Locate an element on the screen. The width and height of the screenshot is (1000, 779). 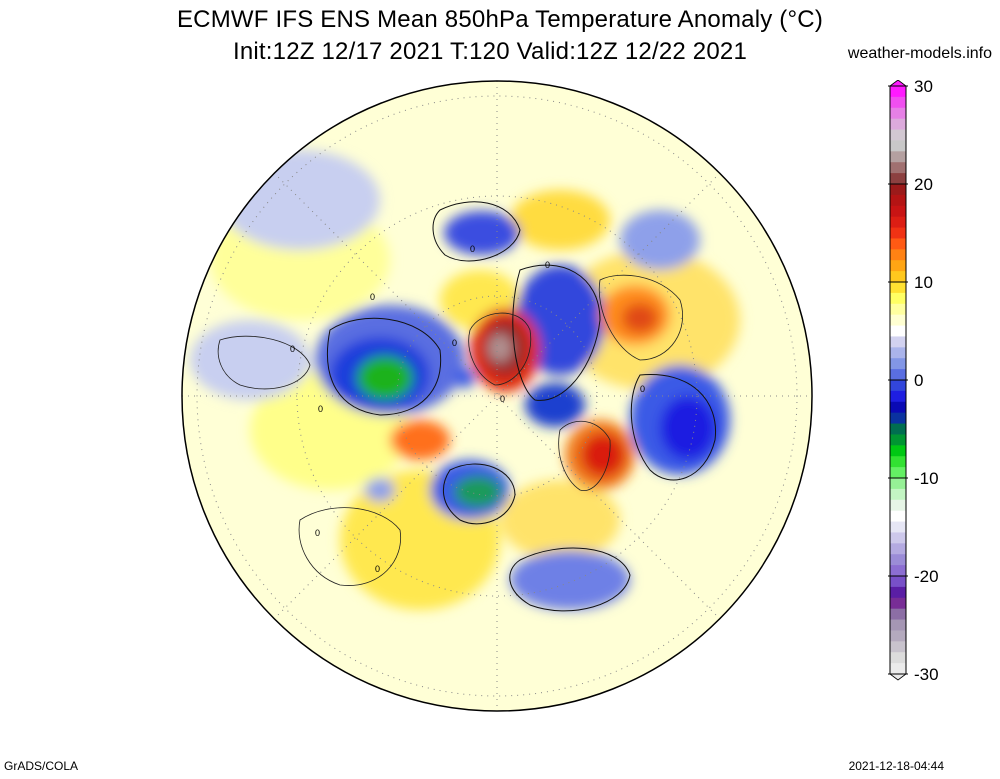
colorbar-tick-label: 20 is located at coordinates (923, 184).